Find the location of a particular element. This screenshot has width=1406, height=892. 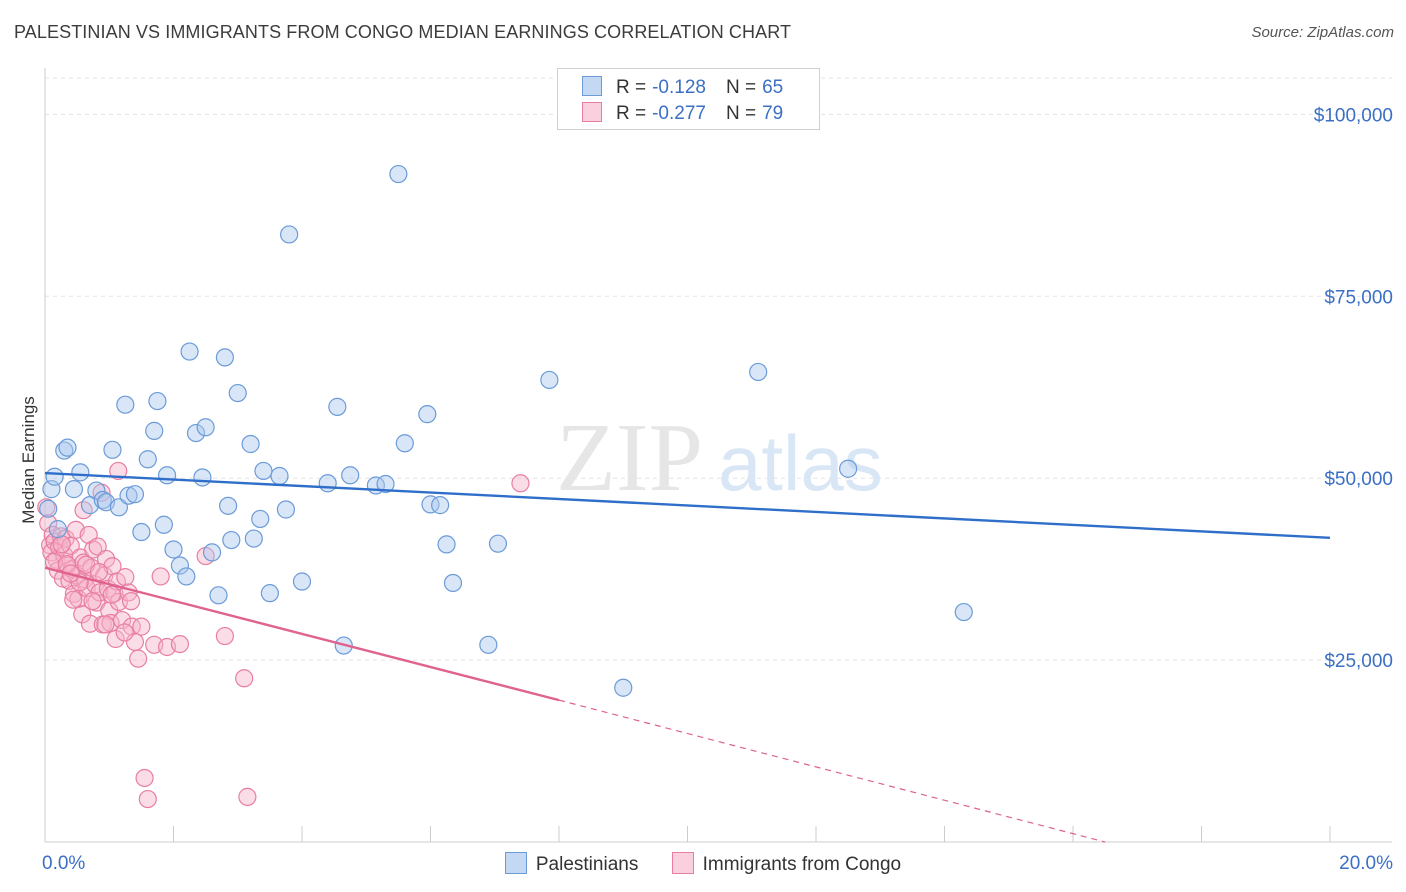

legend-row-congo: R = -0.277 N = 79 is located at coordinates (682, 114).